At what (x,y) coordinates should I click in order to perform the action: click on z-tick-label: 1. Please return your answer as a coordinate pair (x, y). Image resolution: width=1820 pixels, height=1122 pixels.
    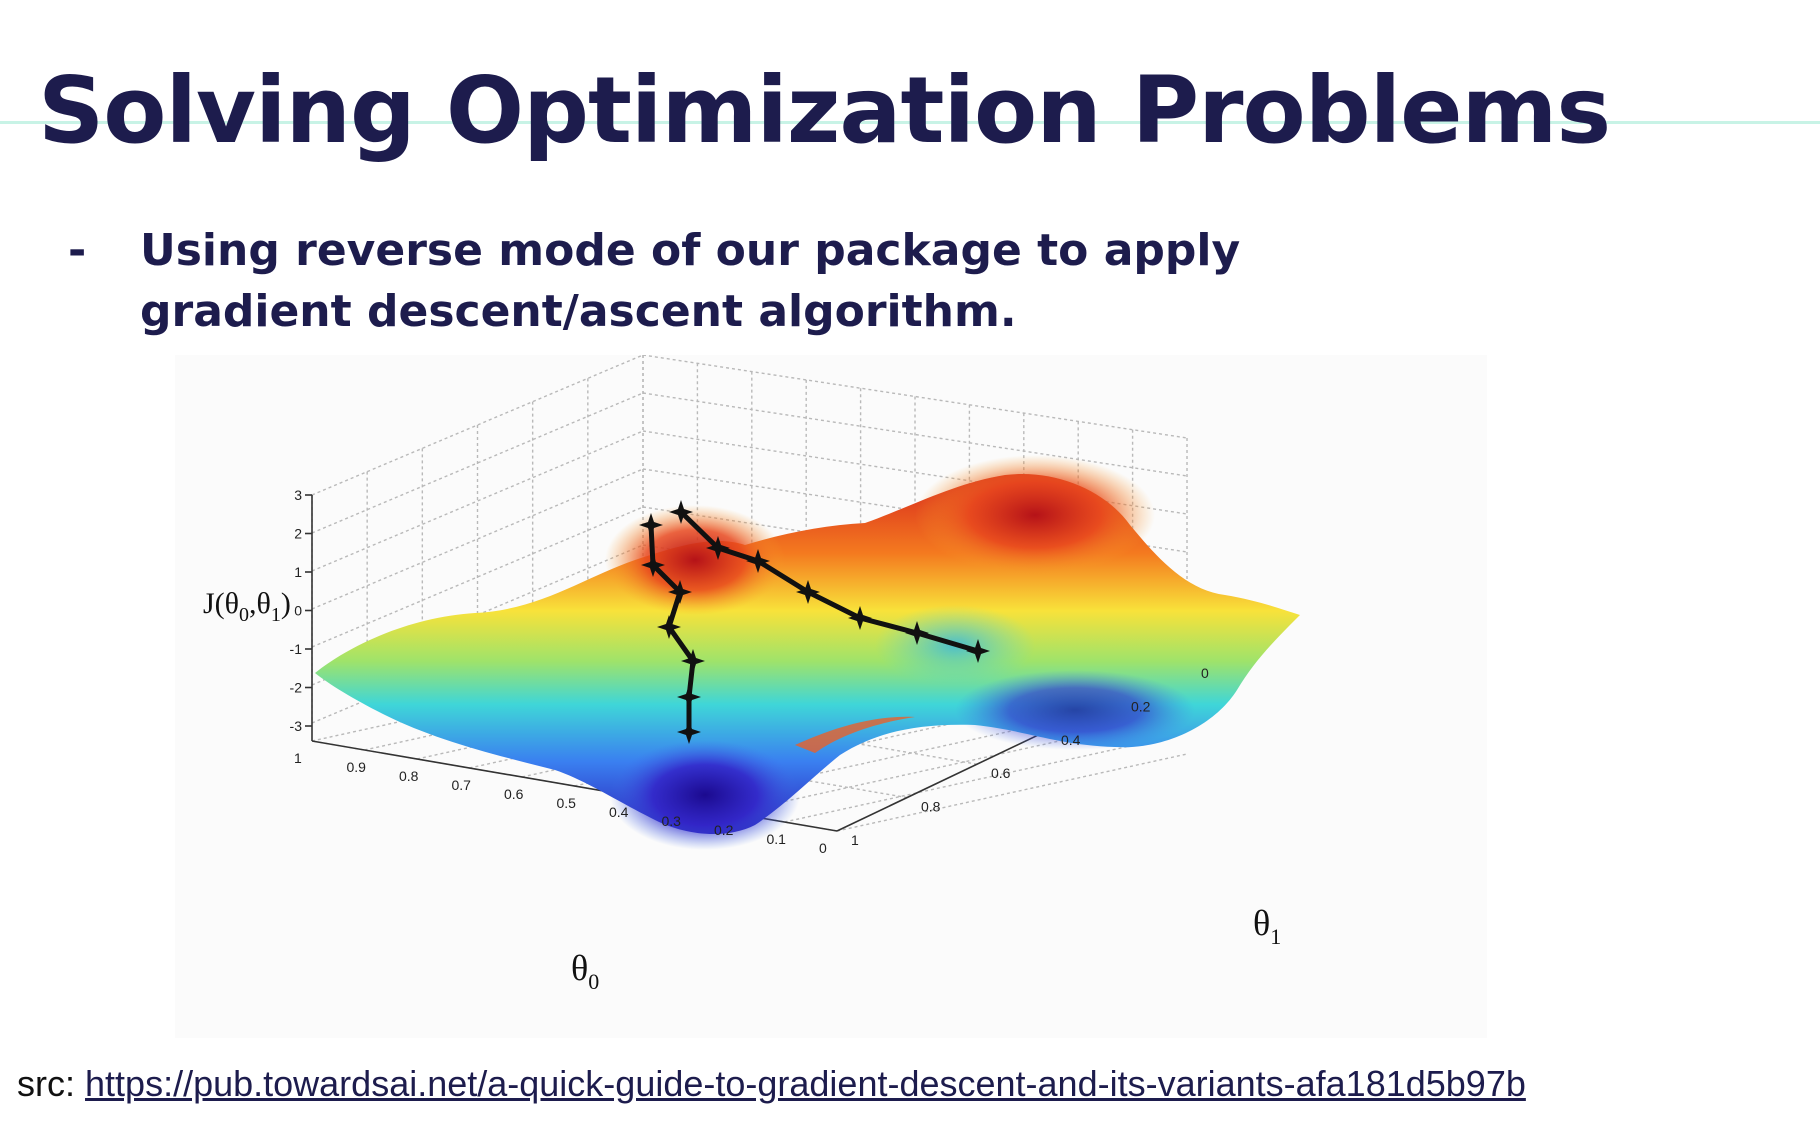
    Looking at the image, I should click on (298, 572).